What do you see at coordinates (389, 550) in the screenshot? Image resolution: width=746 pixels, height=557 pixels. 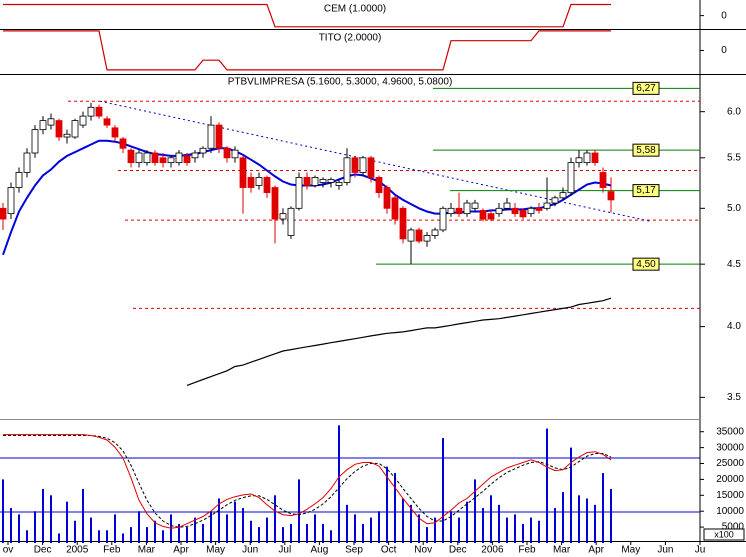 I see `x-tick-label: Oct` at bounding box center [389, 550].